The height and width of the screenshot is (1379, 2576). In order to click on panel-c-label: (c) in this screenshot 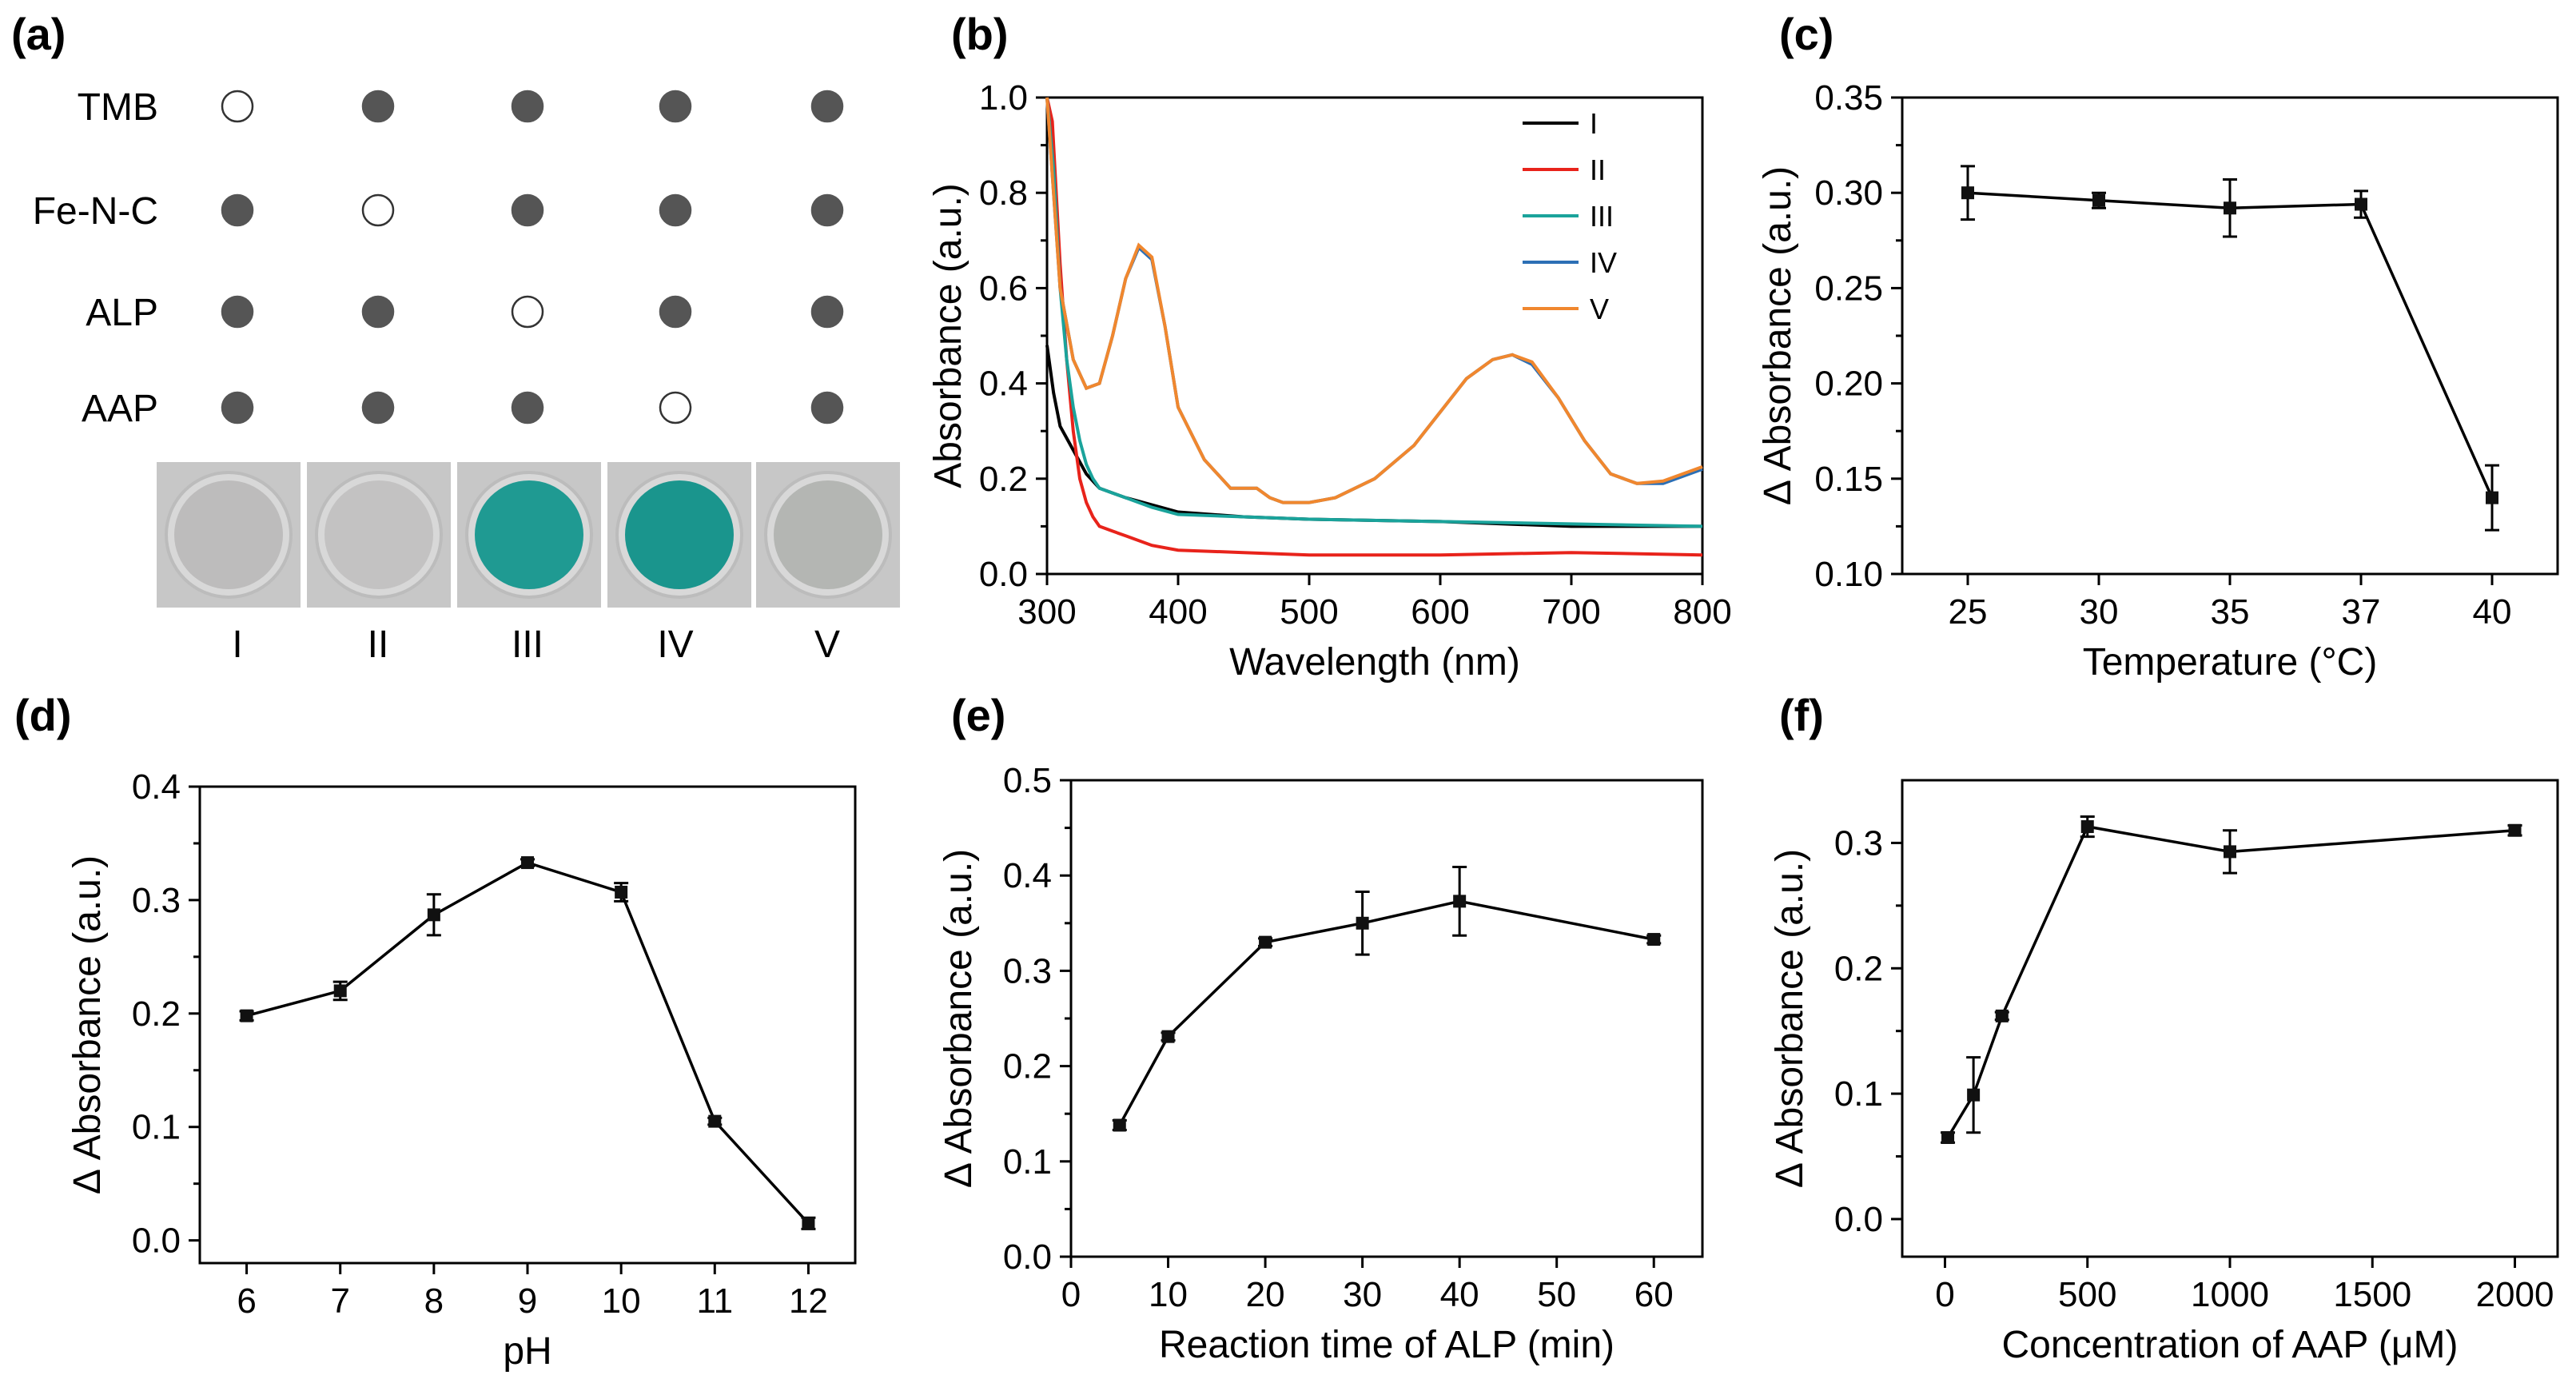, I will do `click(1806, 34)`.